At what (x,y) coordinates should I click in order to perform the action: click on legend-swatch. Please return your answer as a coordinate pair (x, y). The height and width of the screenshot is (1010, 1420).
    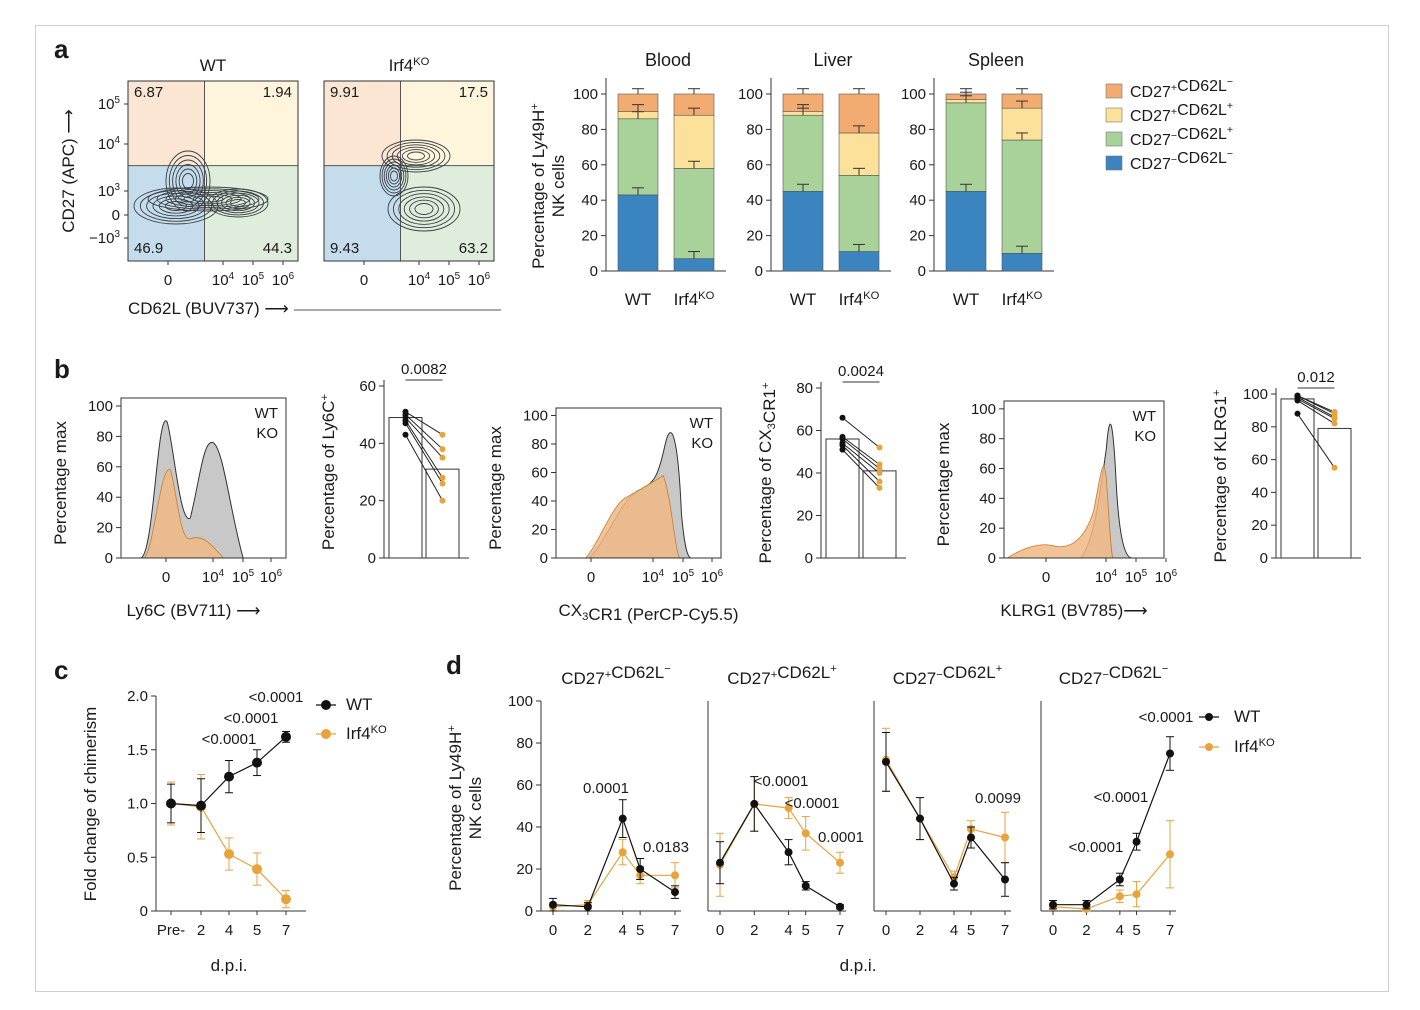
    Looking at the image, I should click on (1114, 139).